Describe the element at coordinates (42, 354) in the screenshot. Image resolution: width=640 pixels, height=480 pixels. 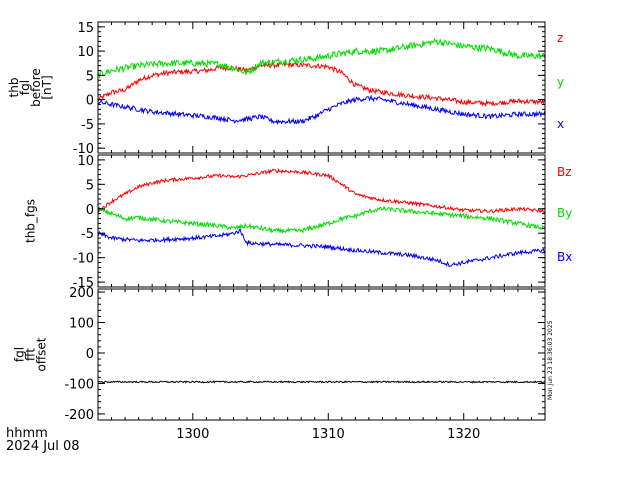
I see `y-axis-label: offset` at that location.